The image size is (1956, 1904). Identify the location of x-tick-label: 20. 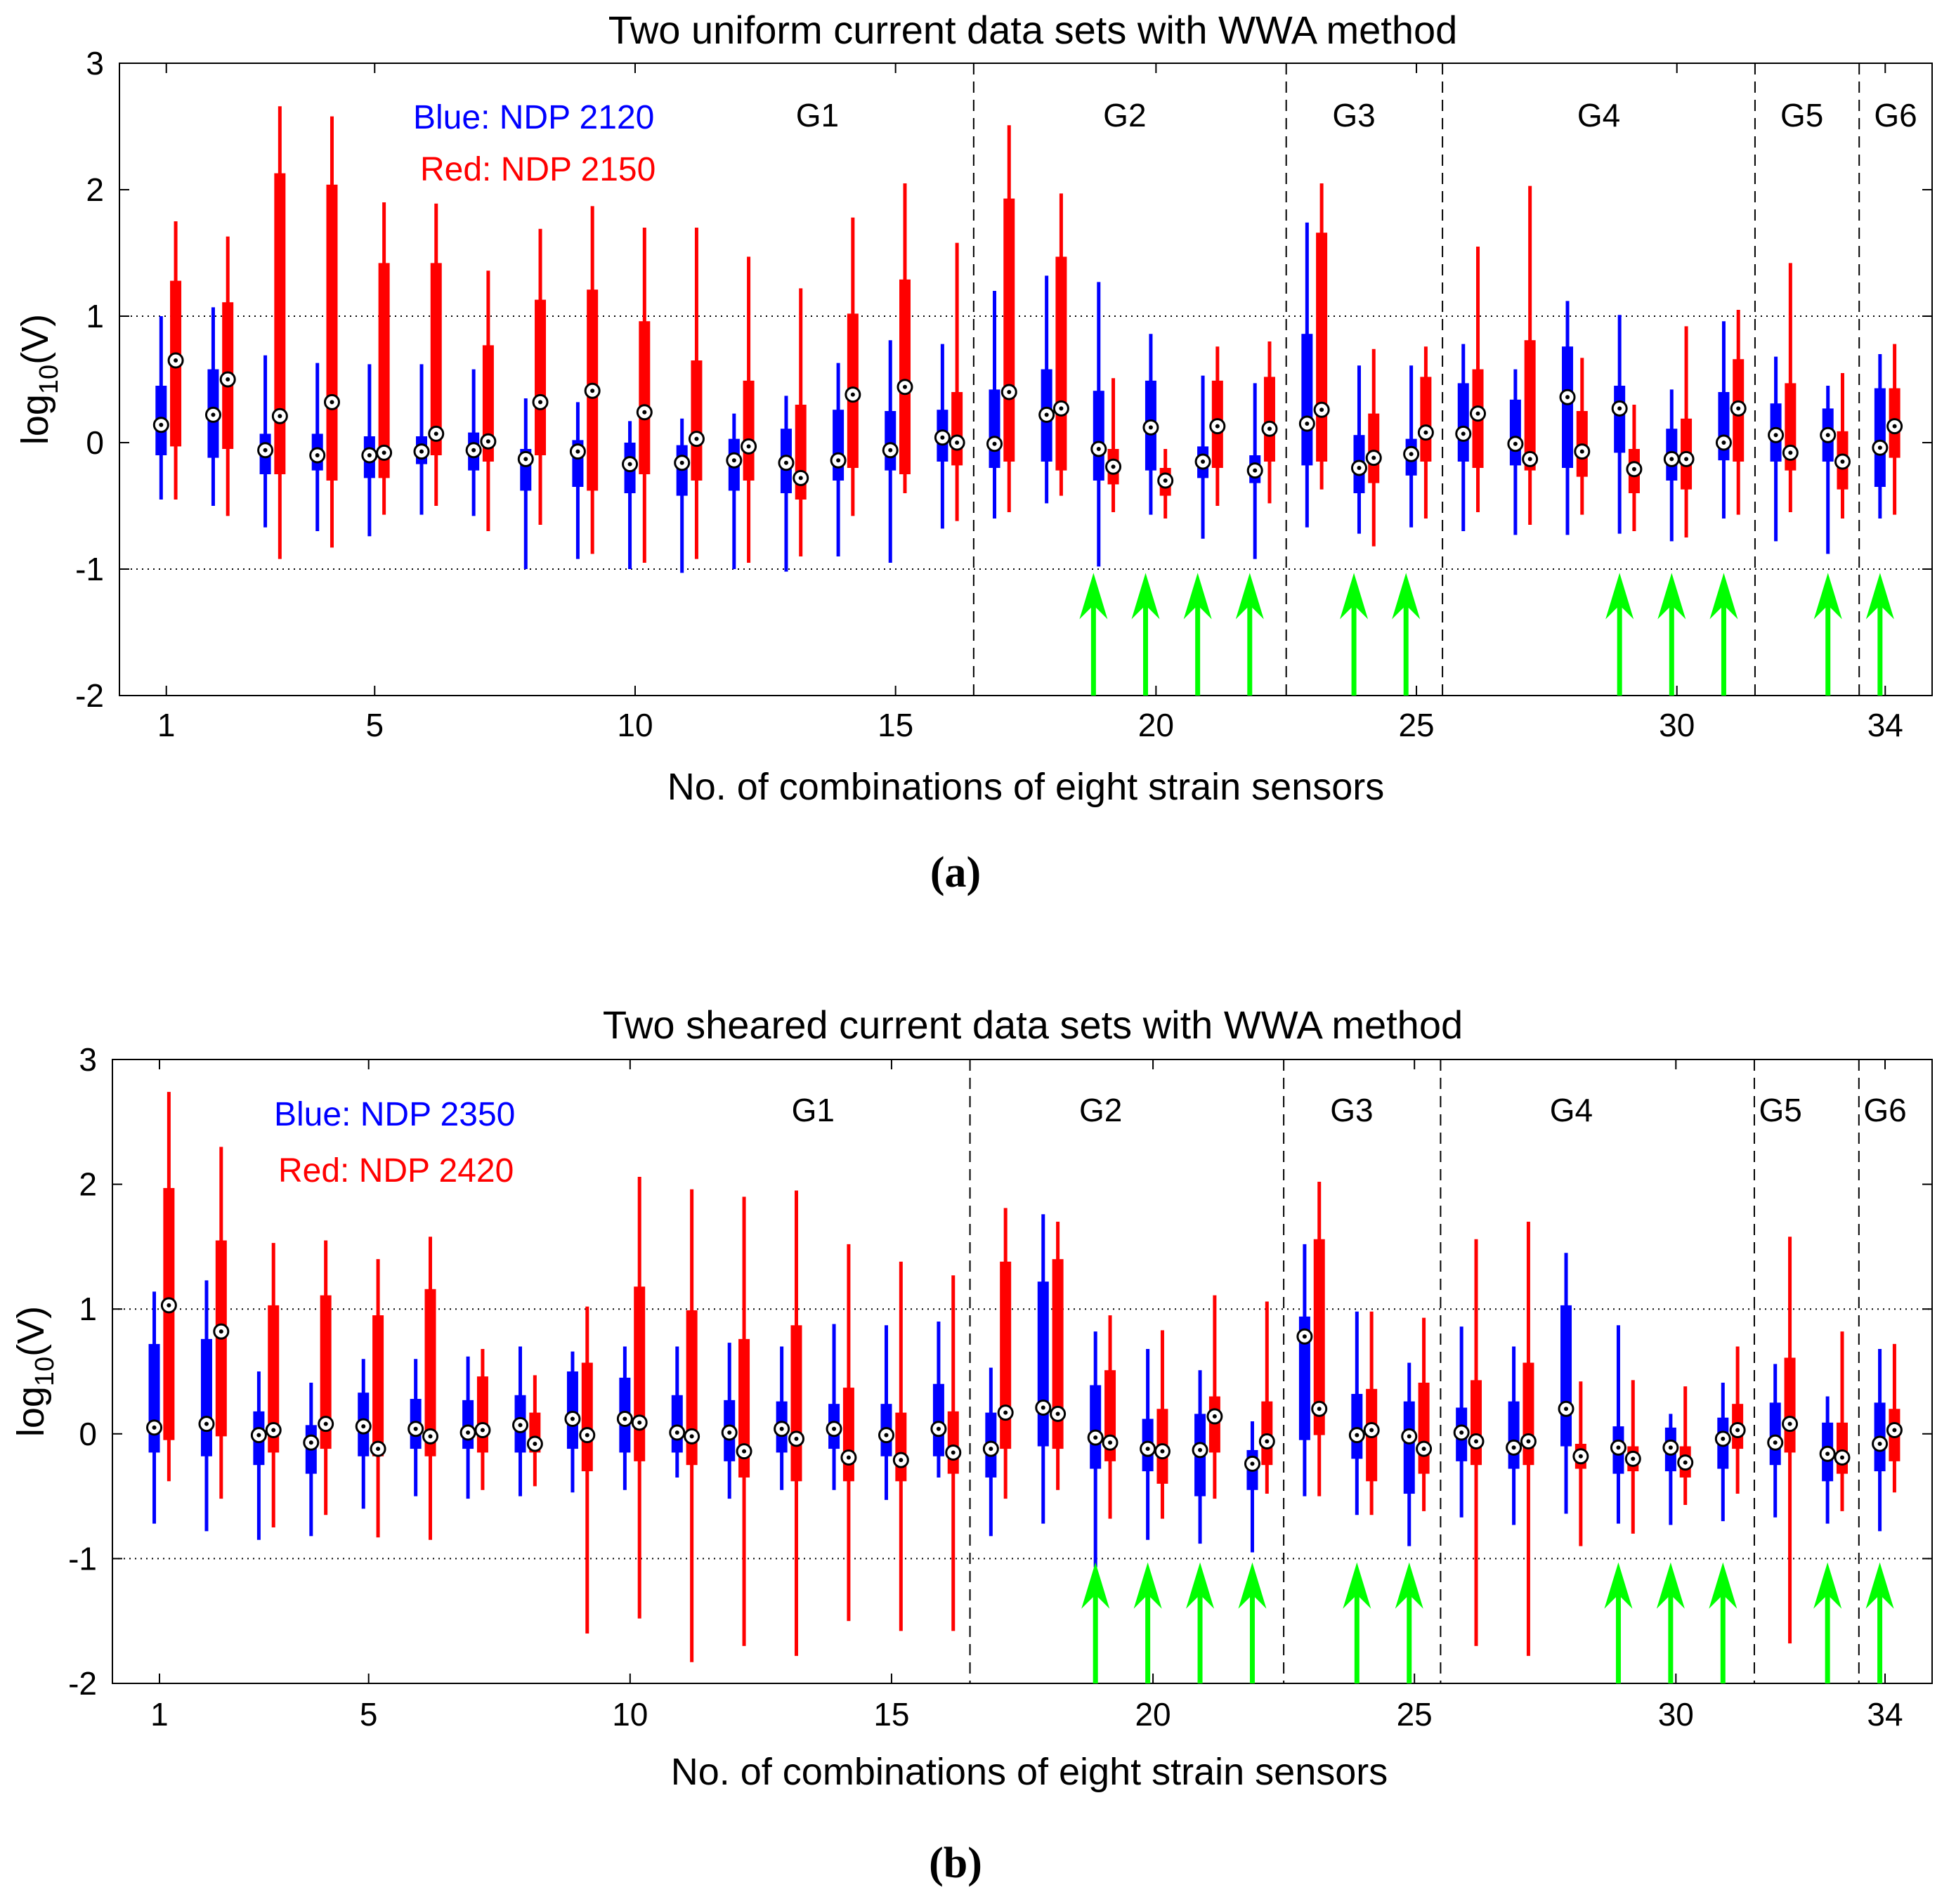
(1156, 725).